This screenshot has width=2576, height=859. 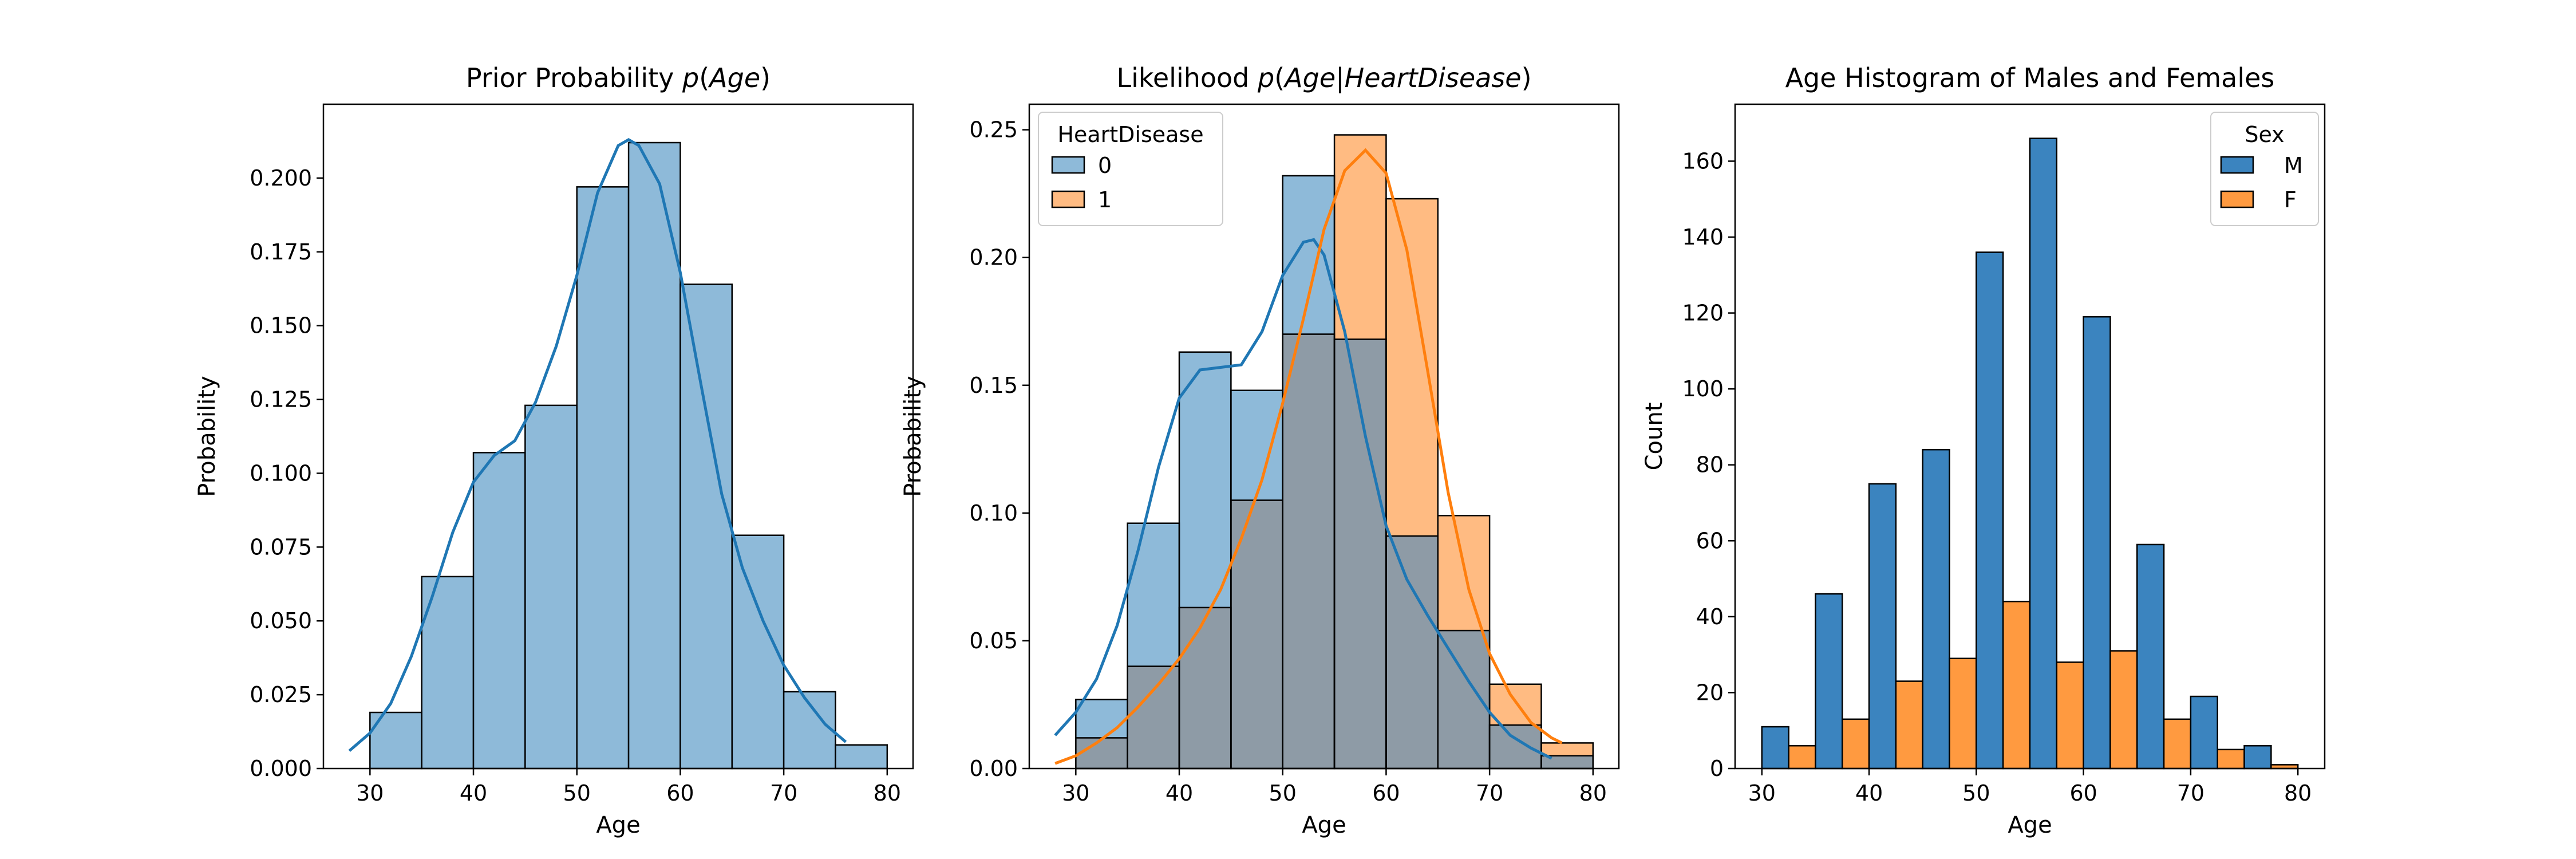 What do you see at coordinates (281, 326) in the screenshot?
I see `y-tick-label: 0.150` at bounding box center [281, 326].